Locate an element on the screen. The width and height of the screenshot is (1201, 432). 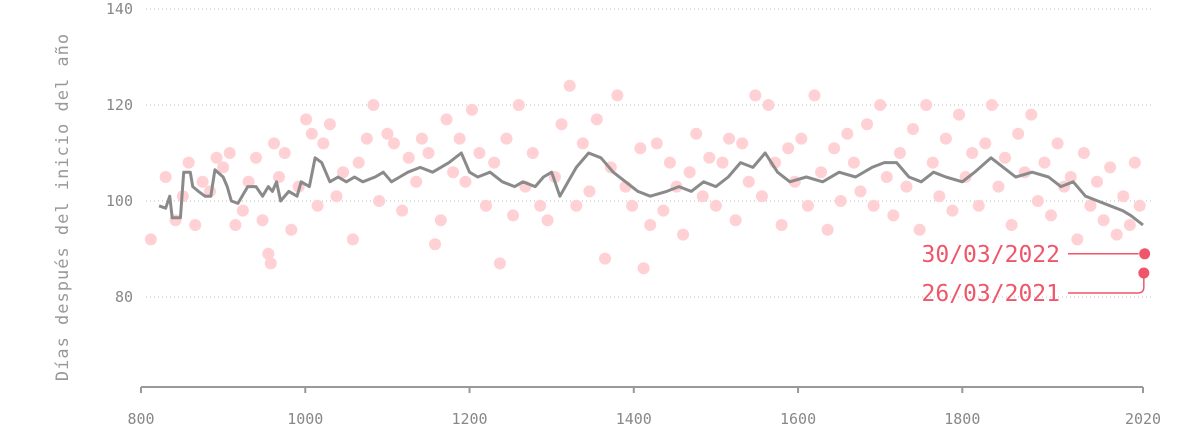
annotation: 26/03/2021 is located at coordinates (991, 294).